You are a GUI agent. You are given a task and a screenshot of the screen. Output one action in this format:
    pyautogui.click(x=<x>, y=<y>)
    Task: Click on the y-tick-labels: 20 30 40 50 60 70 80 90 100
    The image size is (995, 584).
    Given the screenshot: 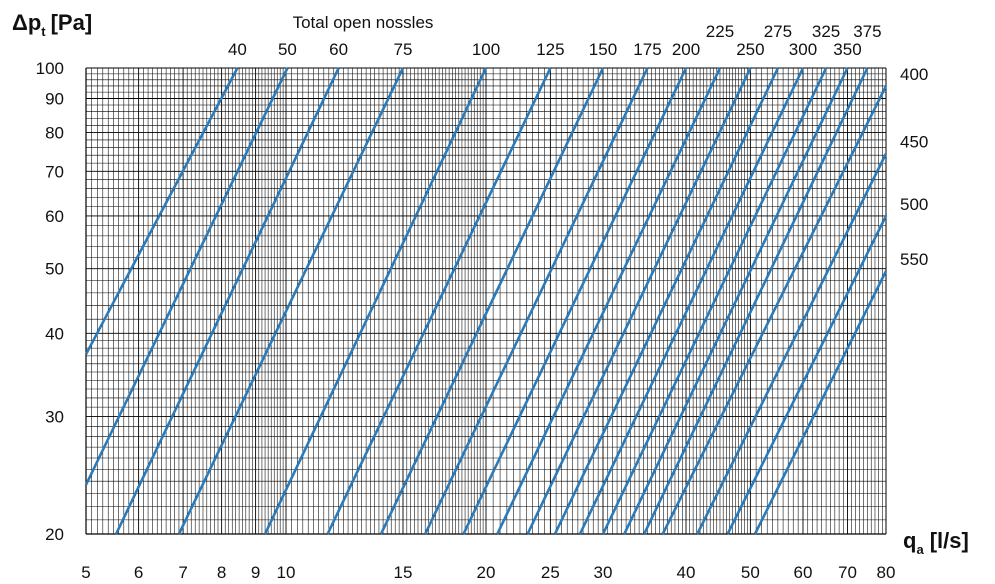 What is the action you would take?
    pyautogui.click(x=50, y=301)
    